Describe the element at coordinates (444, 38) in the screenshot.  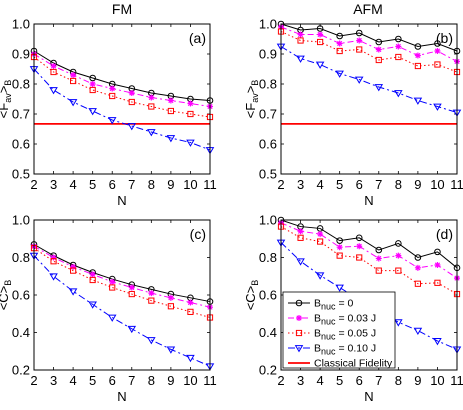
I see `panel-label: (b)` at that location.